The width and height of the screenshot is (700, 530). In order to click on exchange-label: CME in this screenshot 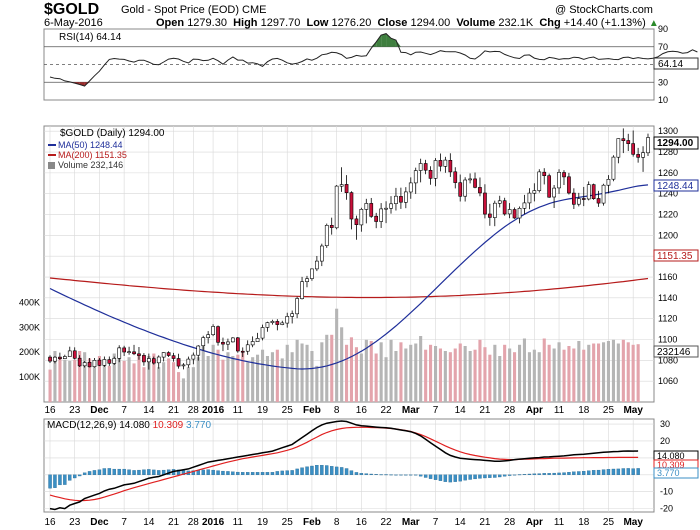, I will do `click(254, 10)`.